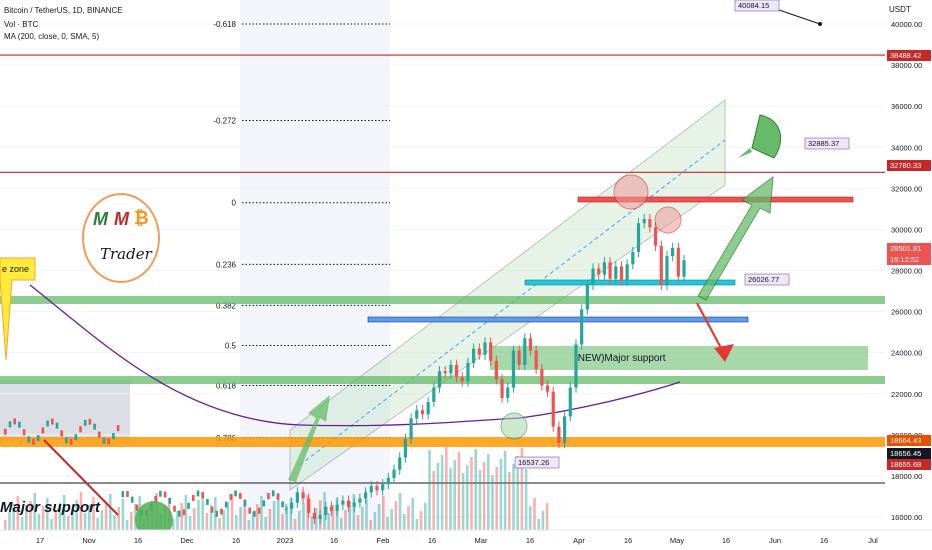 This screenshot has height=550, width=932. I want to click on x-tick-label-7: Feb, so click(383, 540).